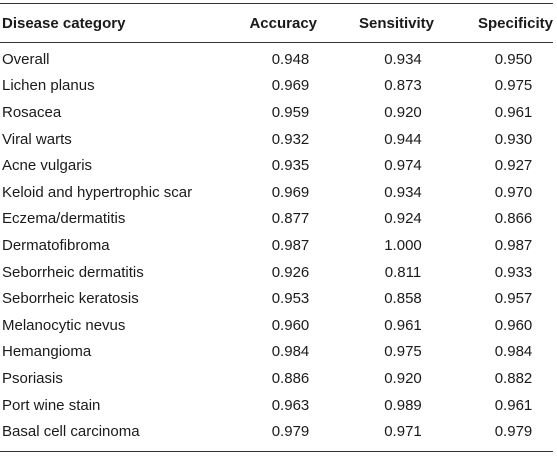  I want to click on table-row: Acne vulgaris 0.935 0.974 0.927, so click(276, 165).